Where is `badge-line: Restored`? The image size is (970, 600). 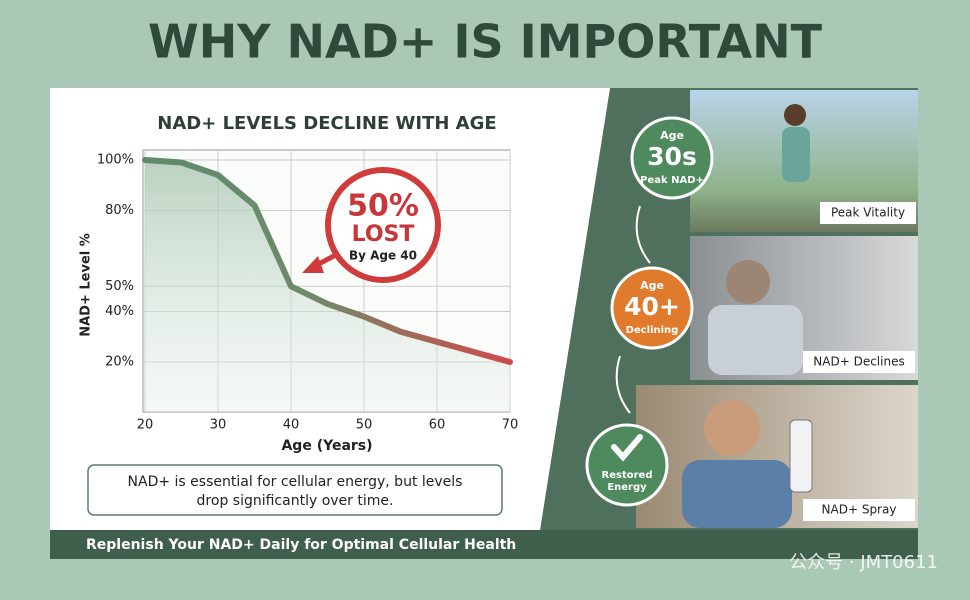 badge-line: Restored is located at coordinates (627, 475).